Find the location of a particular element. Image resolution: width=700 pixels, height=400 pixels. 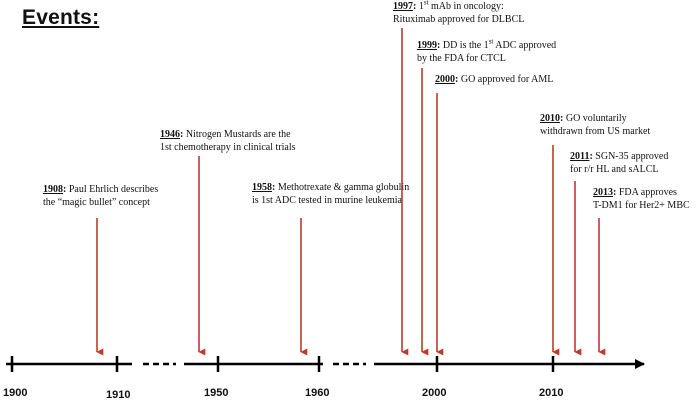

event-text-line: 2010: GO voluntarily is located at coordinates (595, 118).